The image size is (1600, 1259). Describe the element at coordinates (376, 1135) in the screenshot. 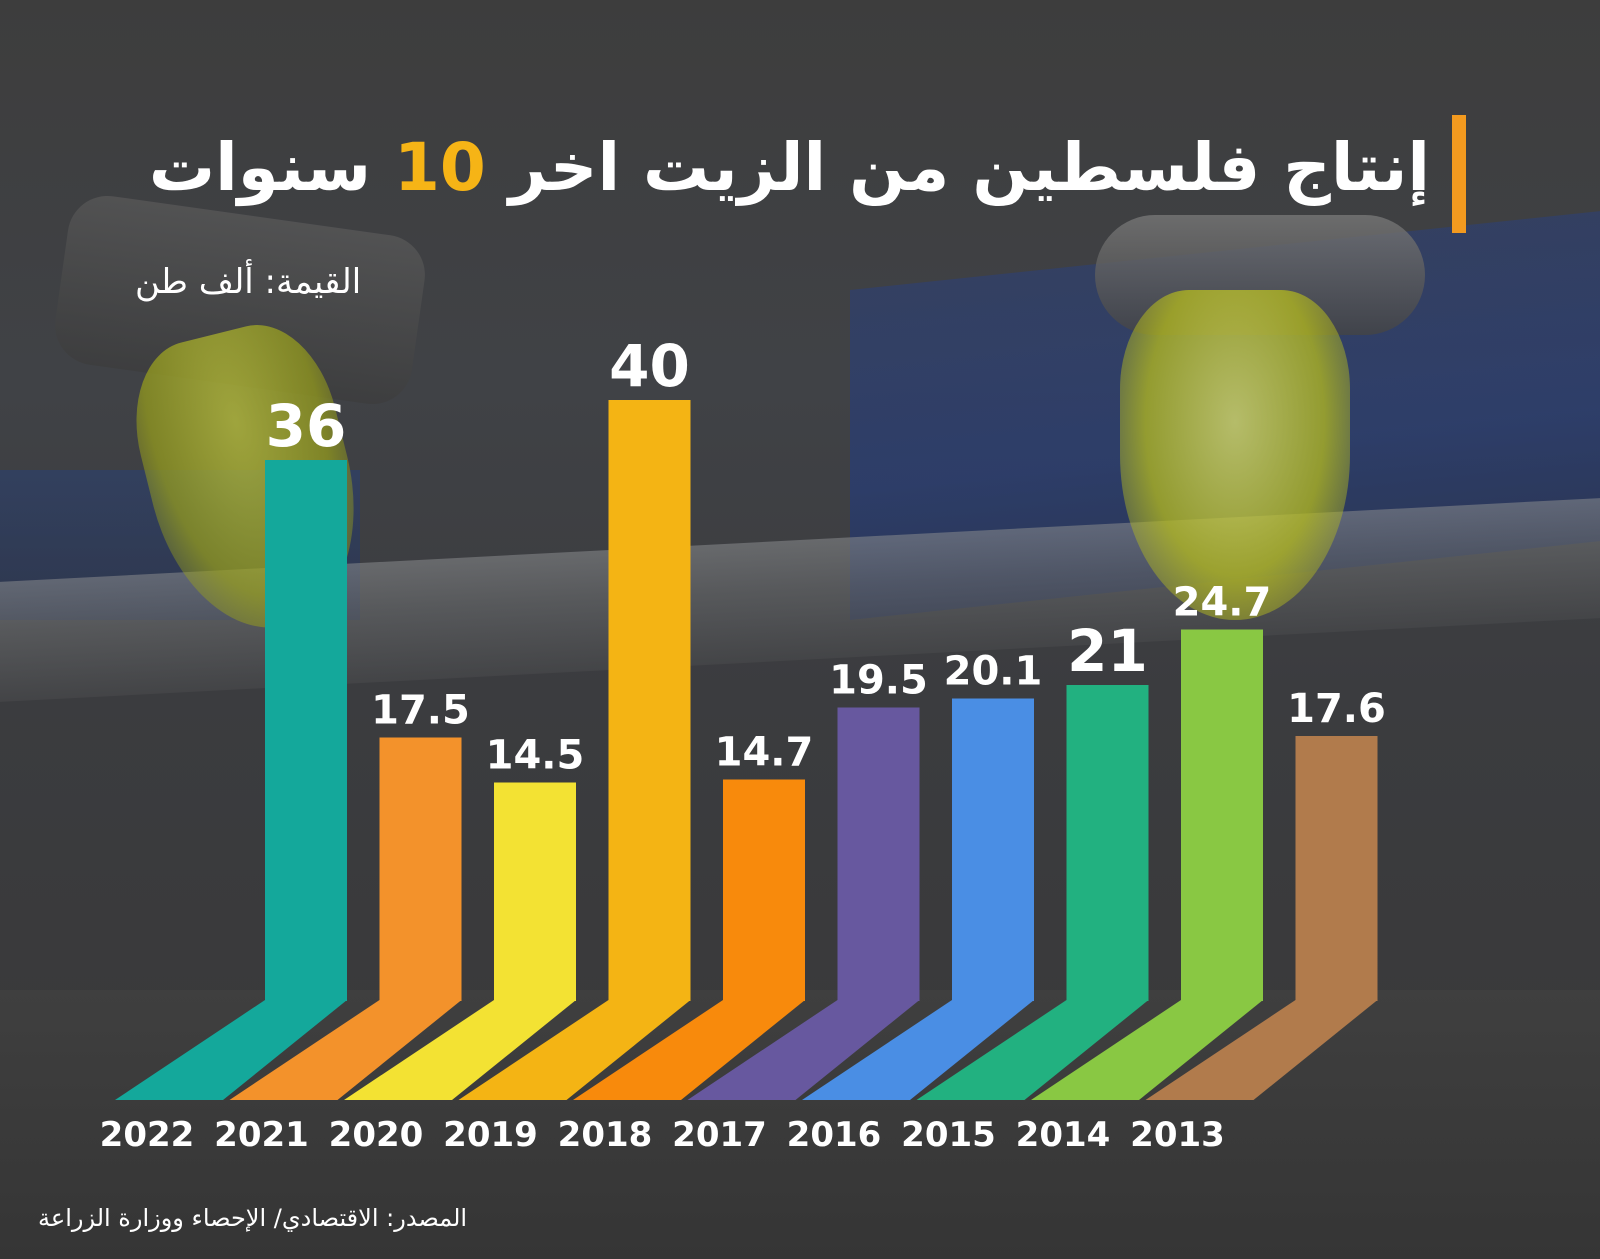

I see `year-label-2020: 2020` at that location.